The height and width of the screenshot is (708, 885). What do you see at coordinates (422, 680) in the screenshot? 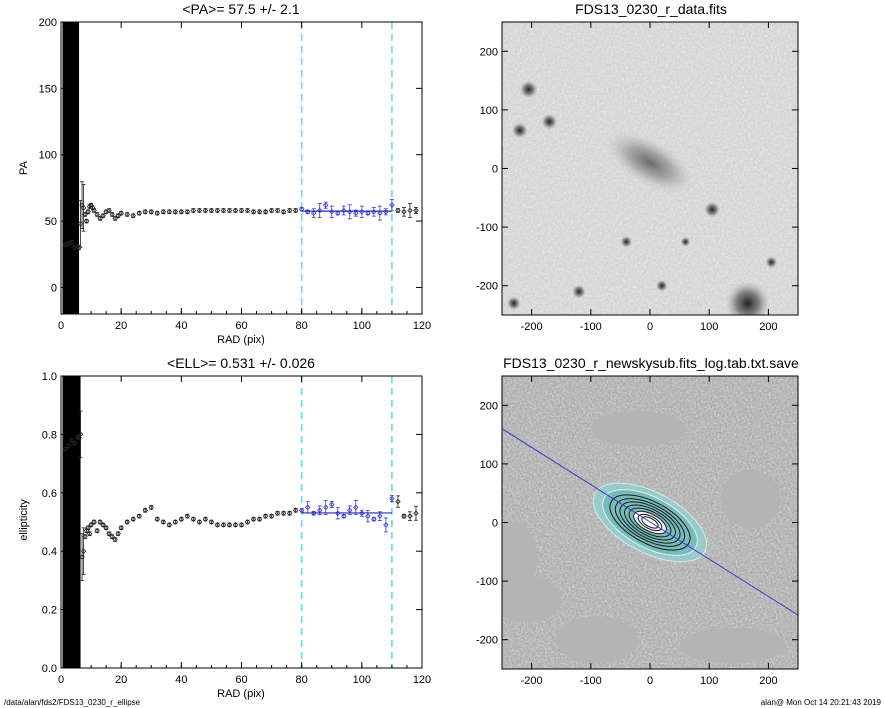
I see `ell-x-tick-label: 120` at bounding box center [422, 680].